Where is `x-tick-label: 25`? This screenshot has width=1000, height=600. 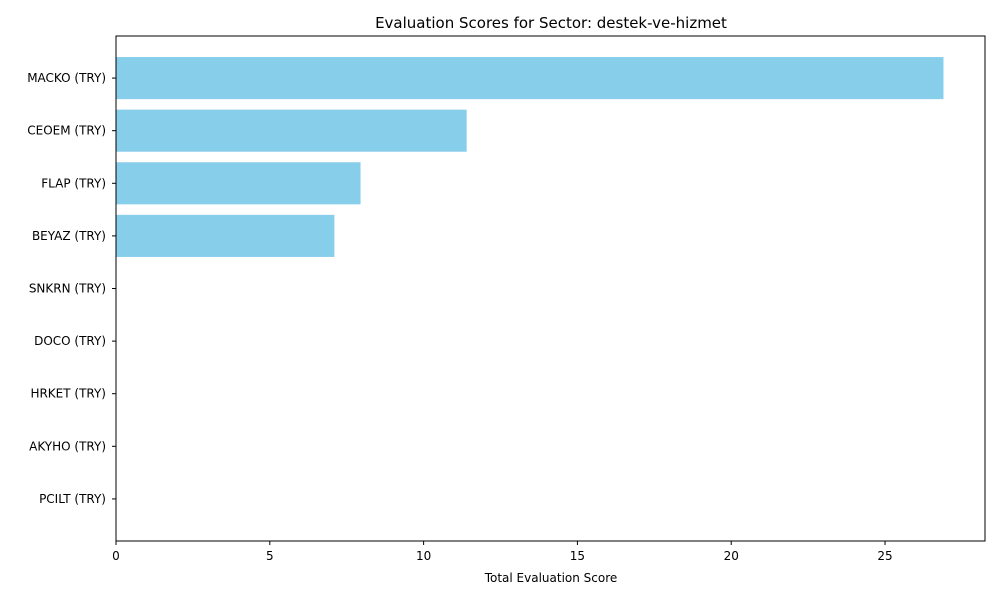 x-tick-label: 25 is located at coordinates (884, 556).